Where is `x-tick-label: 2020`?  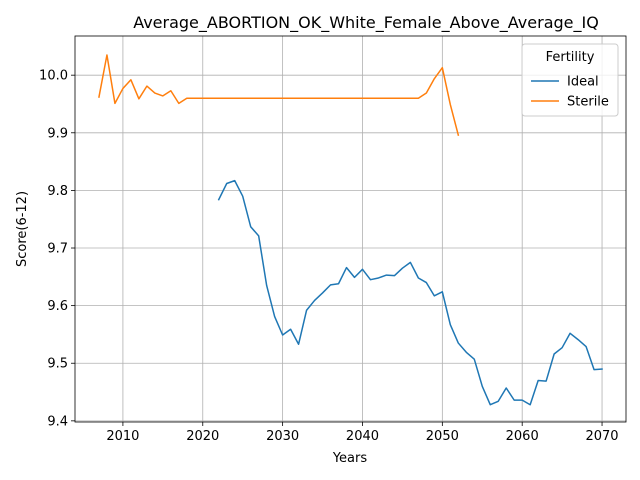 x-tick-label: 2020 is located at coordinates (202, 436).